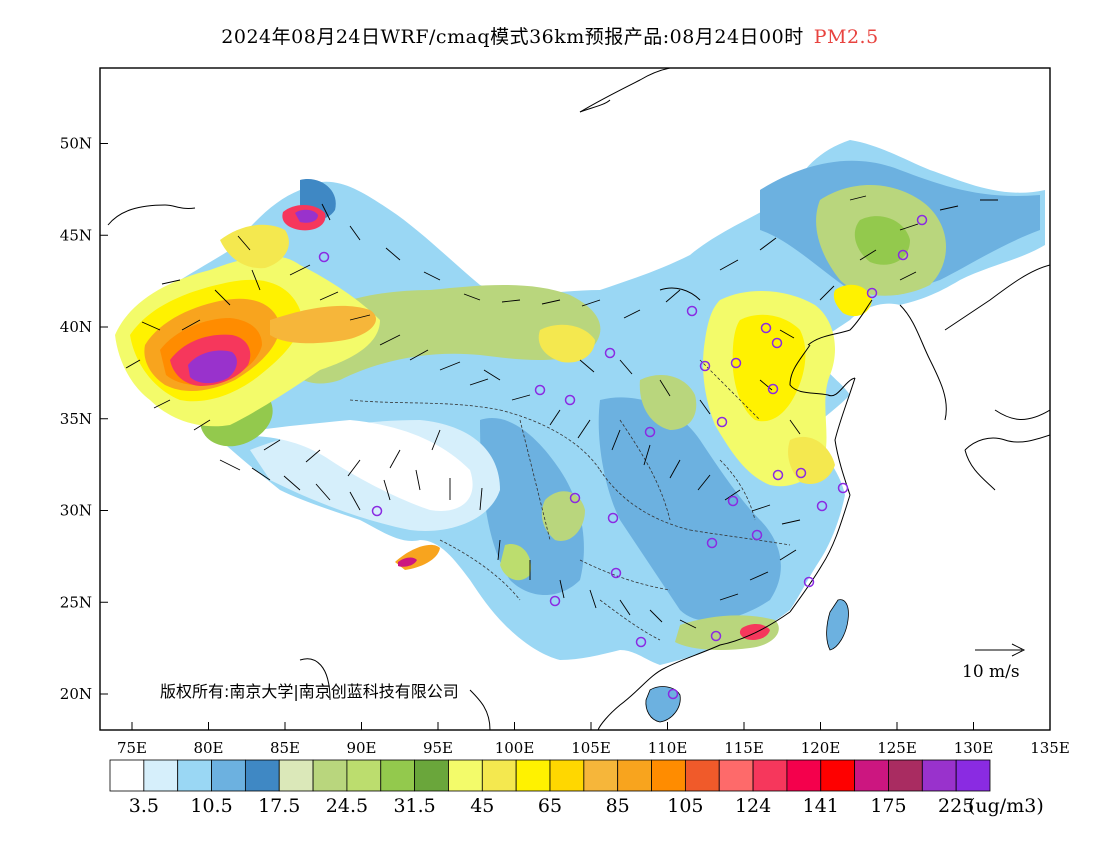  Describe the element at coordinates (76, 694) in the screenshot. I see `lat-tick-label: 20N` at that location.